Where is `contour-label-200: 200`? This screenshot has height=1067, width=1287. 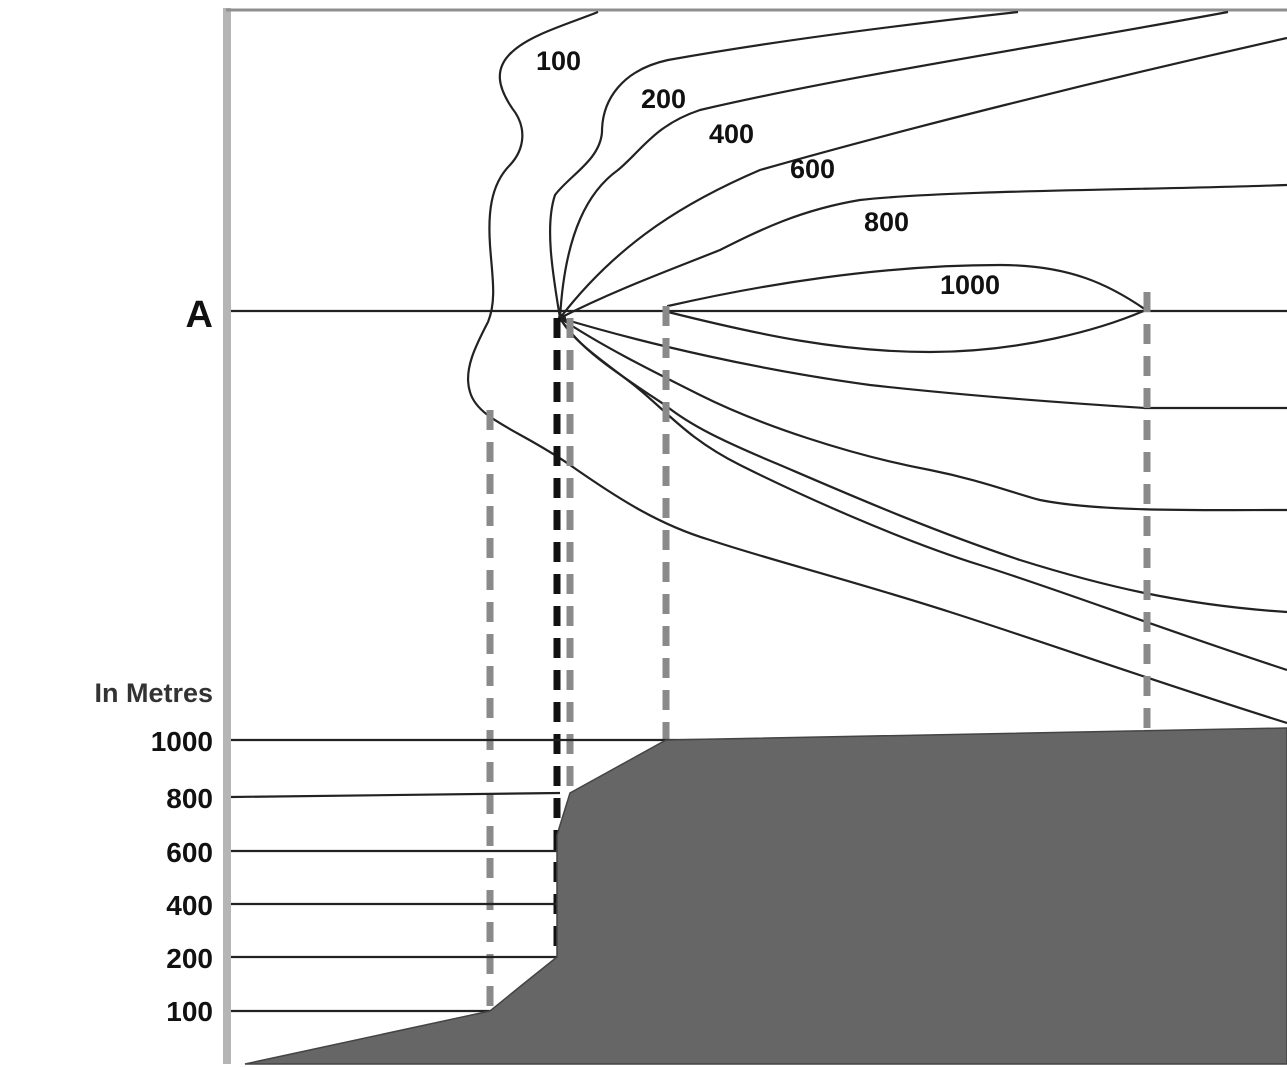 contour-label-200: 200 is located at coordinates (663, 99).